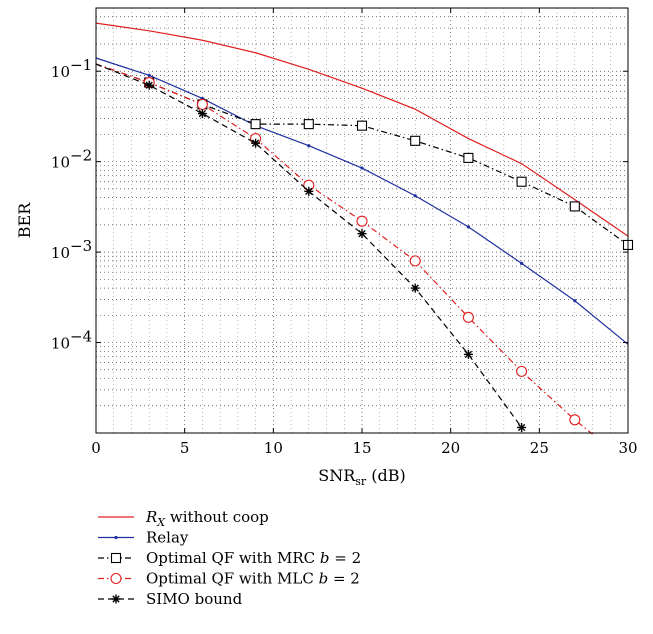  I want to click on legend-entry-simo: SIMO bound, so click(170, 599).